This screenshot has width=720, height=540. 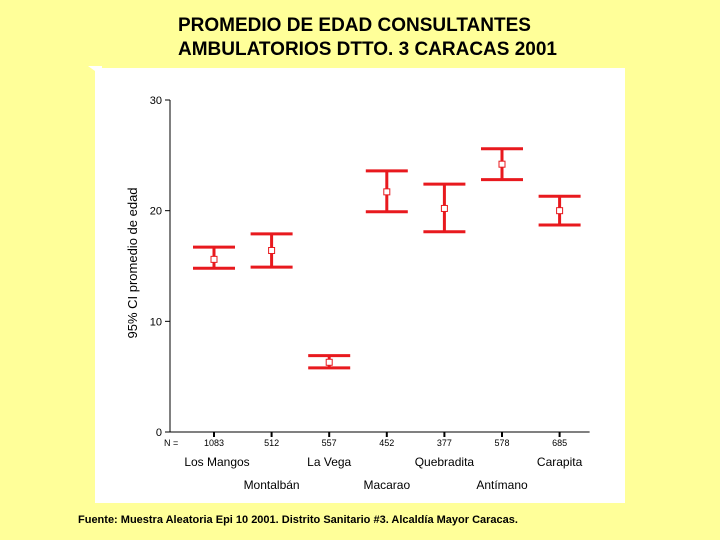 I want to click on y-tick-label: 10, so click(x=156, y=322).